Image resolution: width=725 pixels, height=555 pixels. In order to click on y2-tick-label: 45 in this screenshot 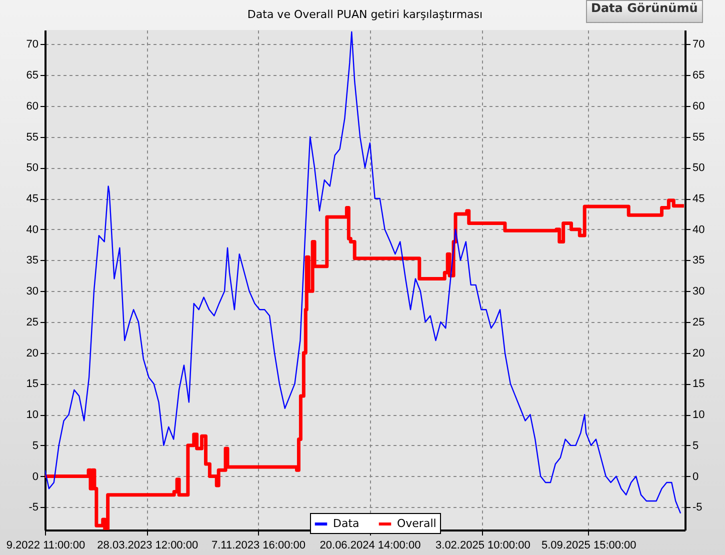, I will do `click(698, 199)`.